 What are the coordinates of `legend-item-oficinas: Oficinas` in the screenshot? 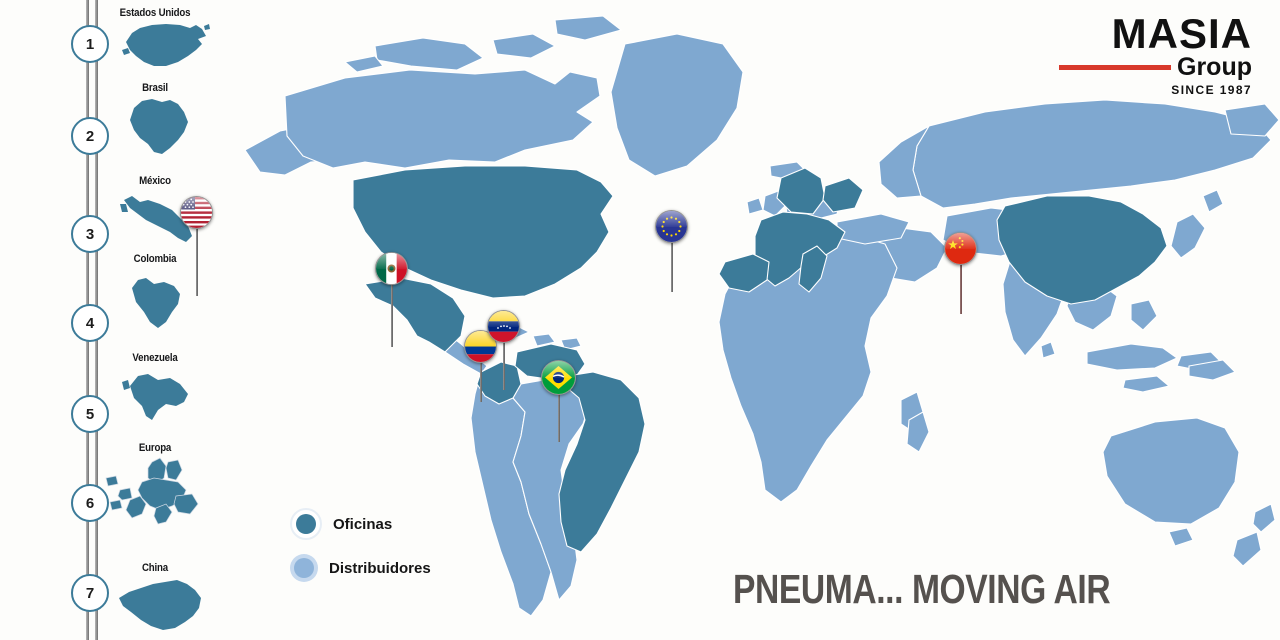 It's located at (360, 524).